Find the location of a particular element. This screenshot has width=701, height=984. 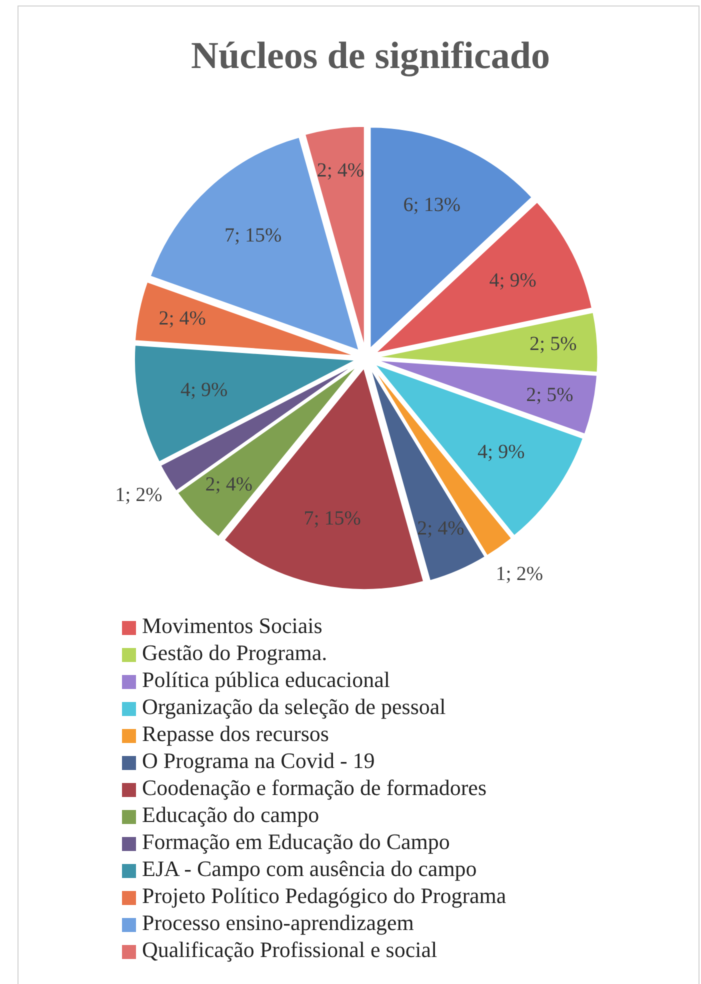

data-label: 6; 13% is located at coordinates (432, 205).